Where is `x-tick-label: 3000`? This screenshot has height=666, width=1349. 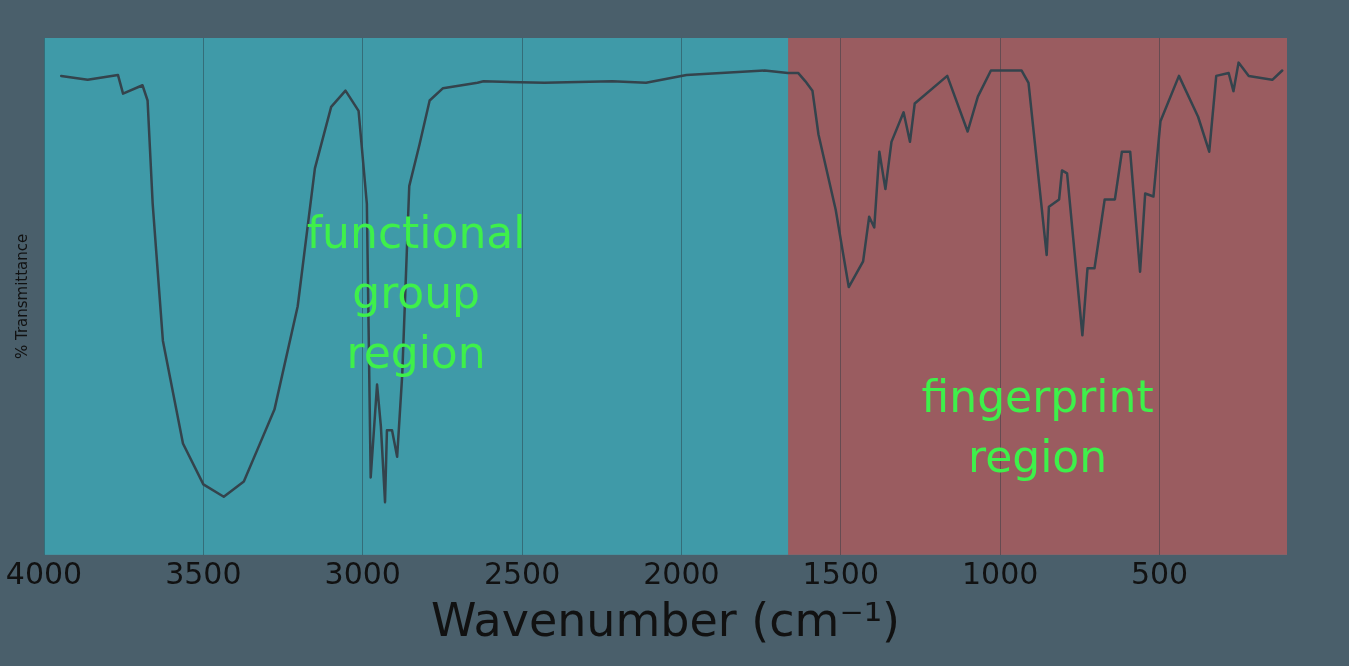 x-tick-label: 3000 is located at coordinates (362, 573).